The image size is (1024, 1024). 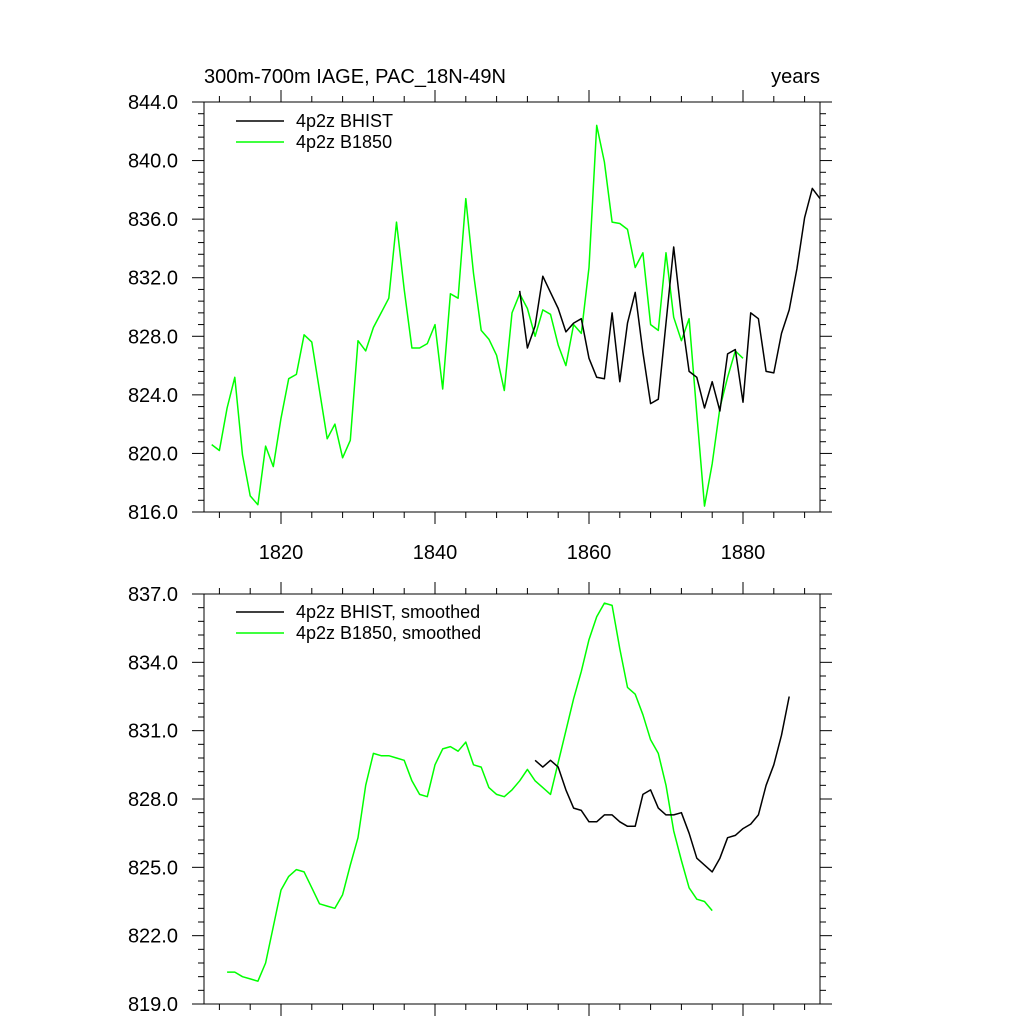 I want to click on x-tick-label: 1820, so click(x=281, y=553).